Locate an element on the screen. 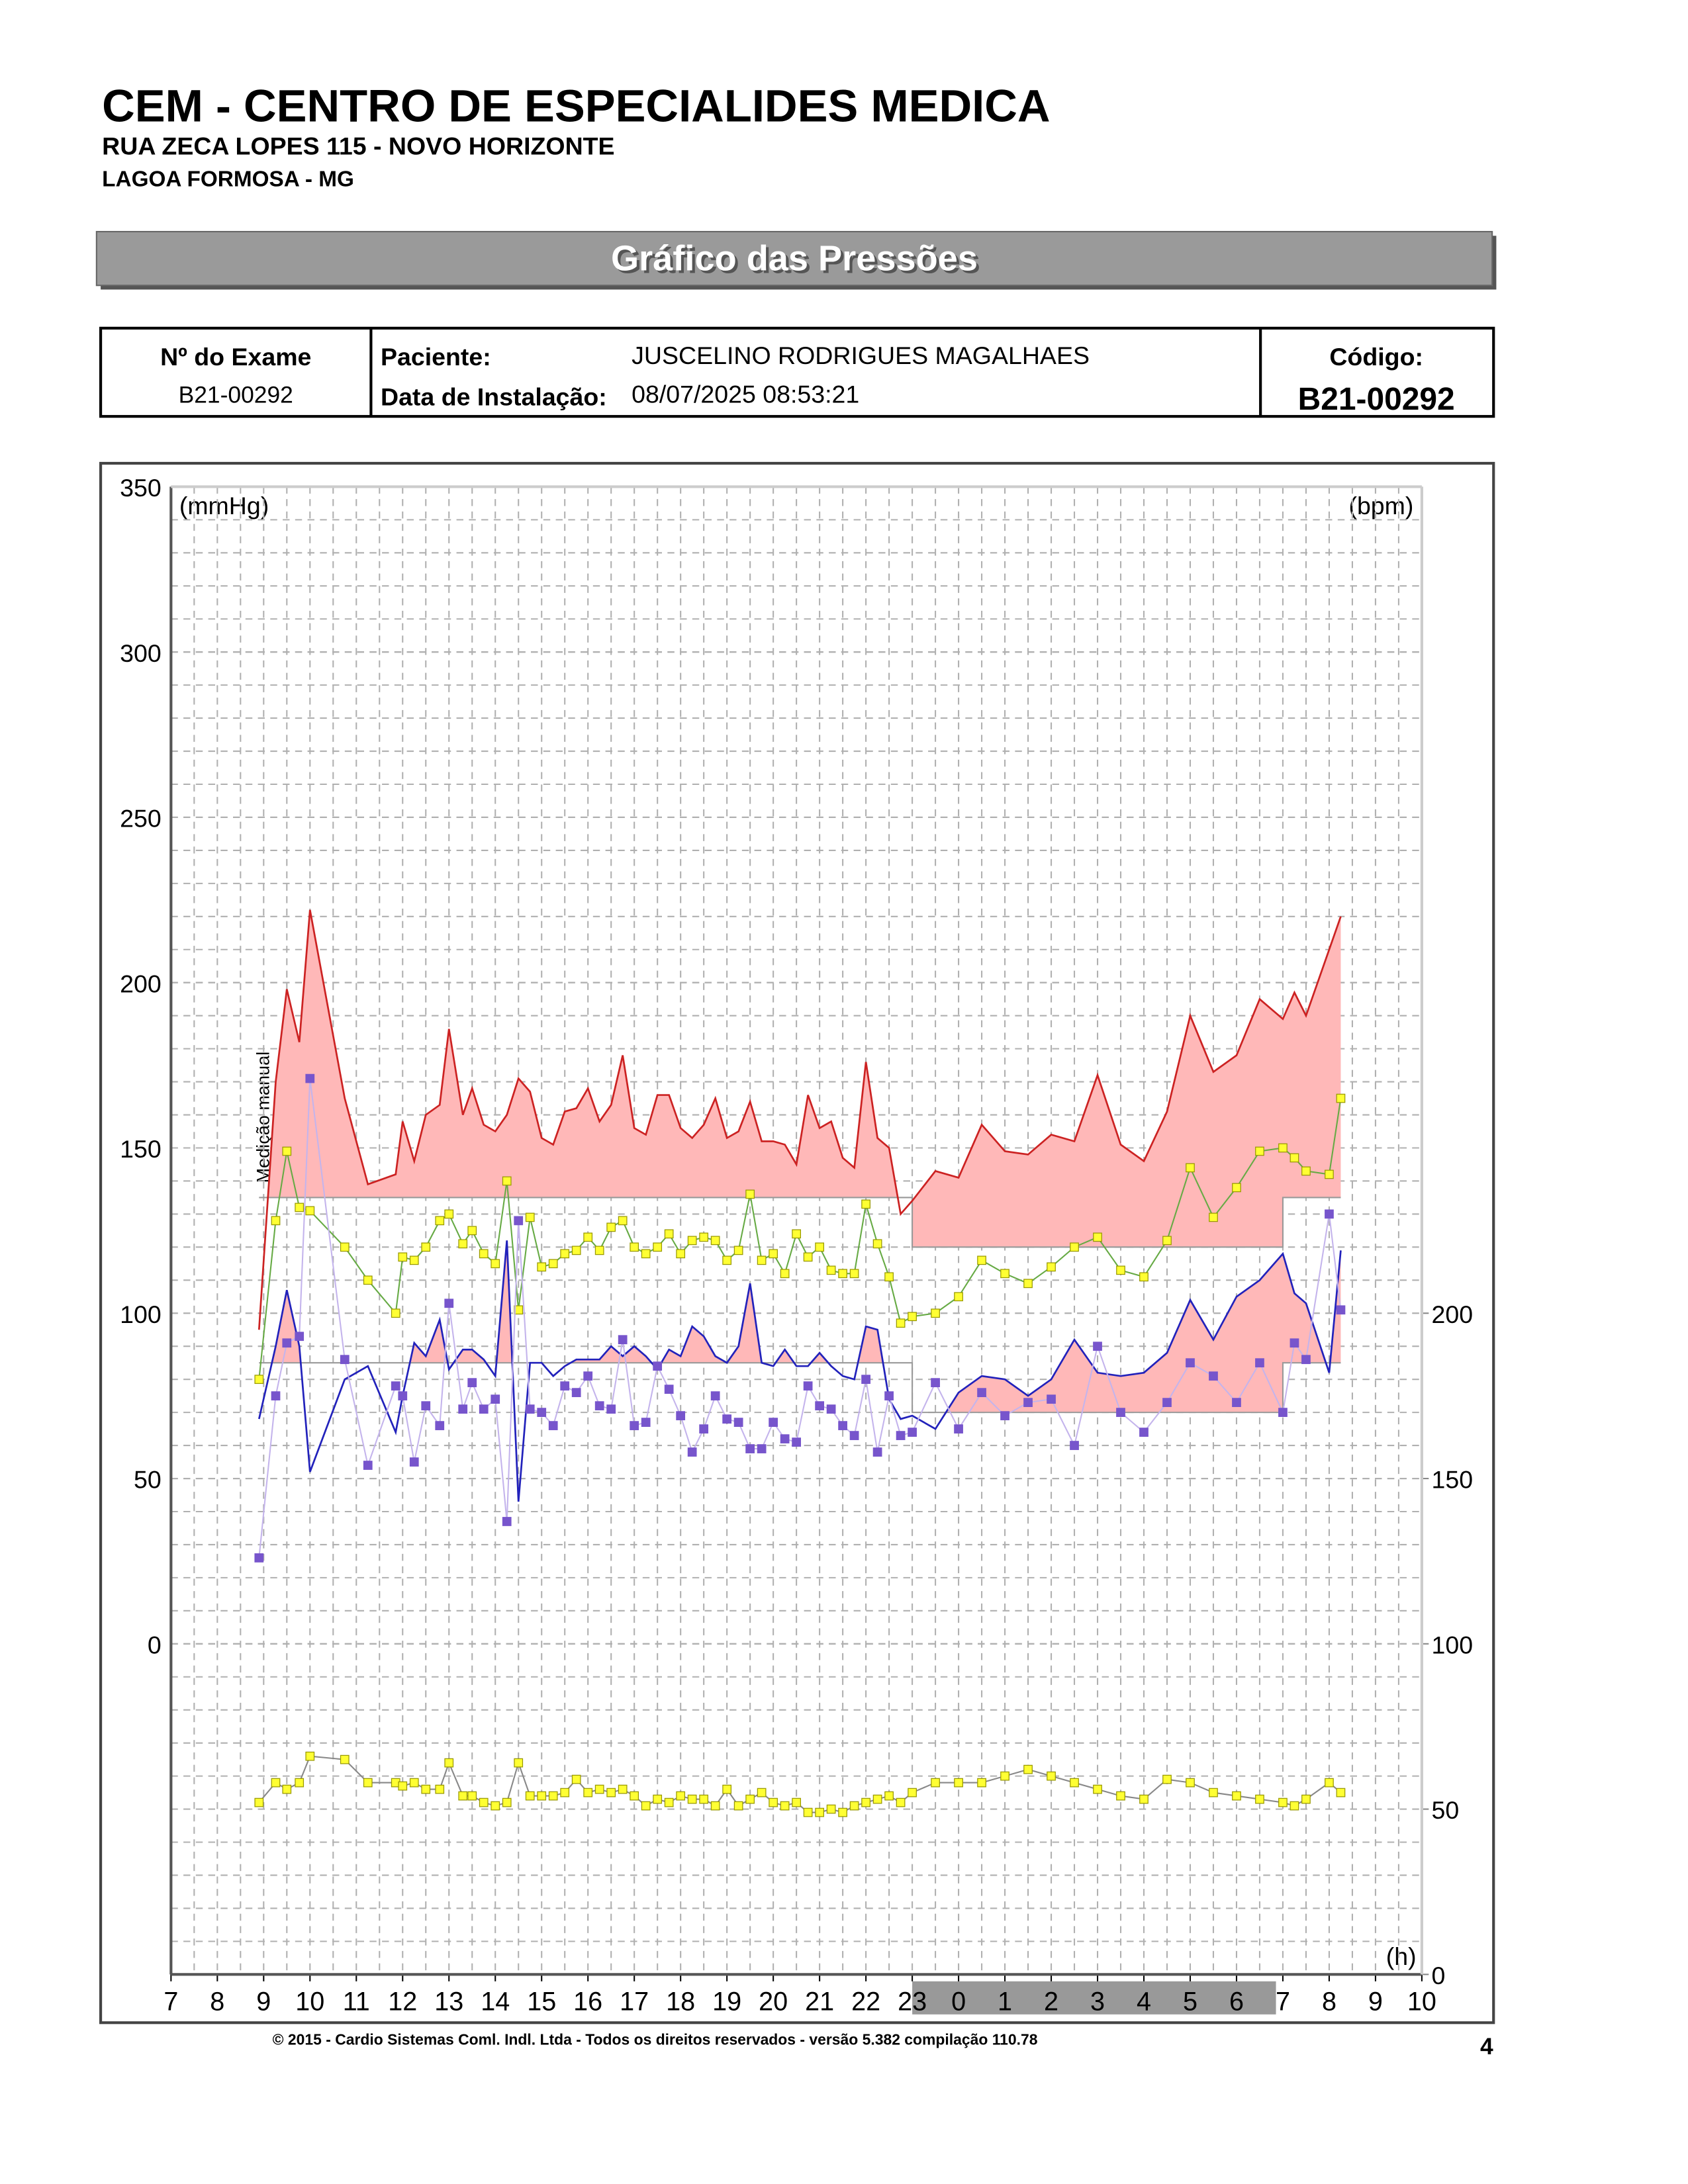 The height and width of the screenshot is (2184, 1688). y2-tick-label: 150 is located at coordinates (1453, 1480).